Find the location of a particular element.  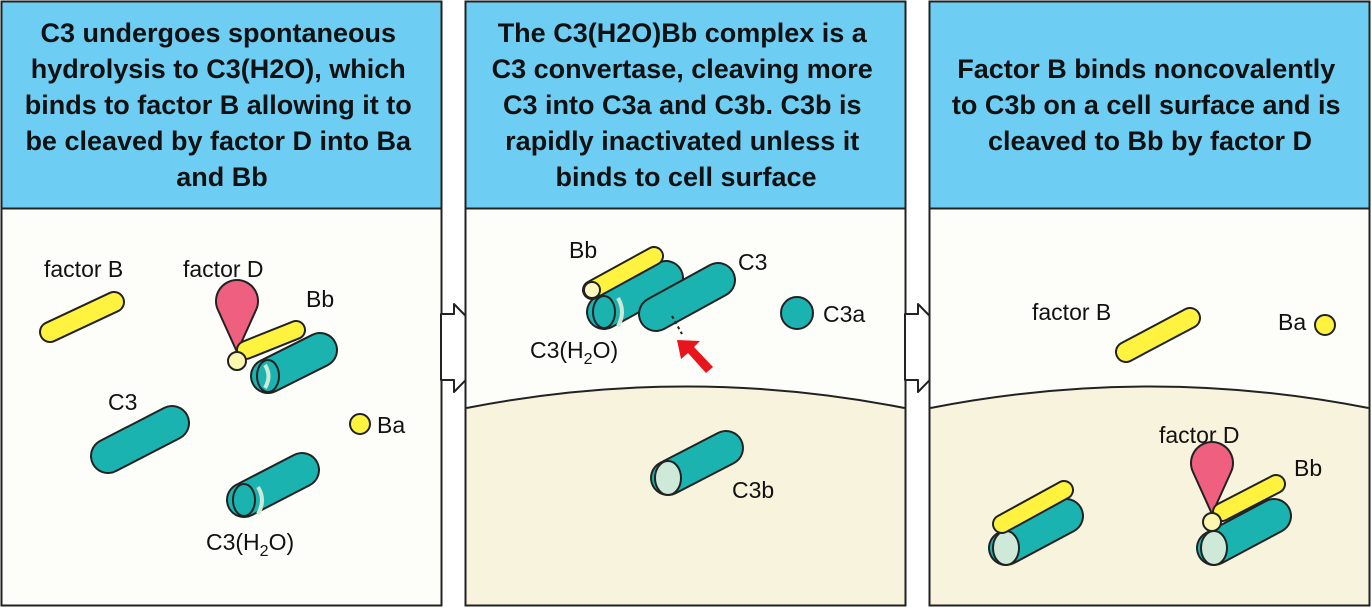

factor-b-label-3: factor B is located at coordinates (1071, 312).